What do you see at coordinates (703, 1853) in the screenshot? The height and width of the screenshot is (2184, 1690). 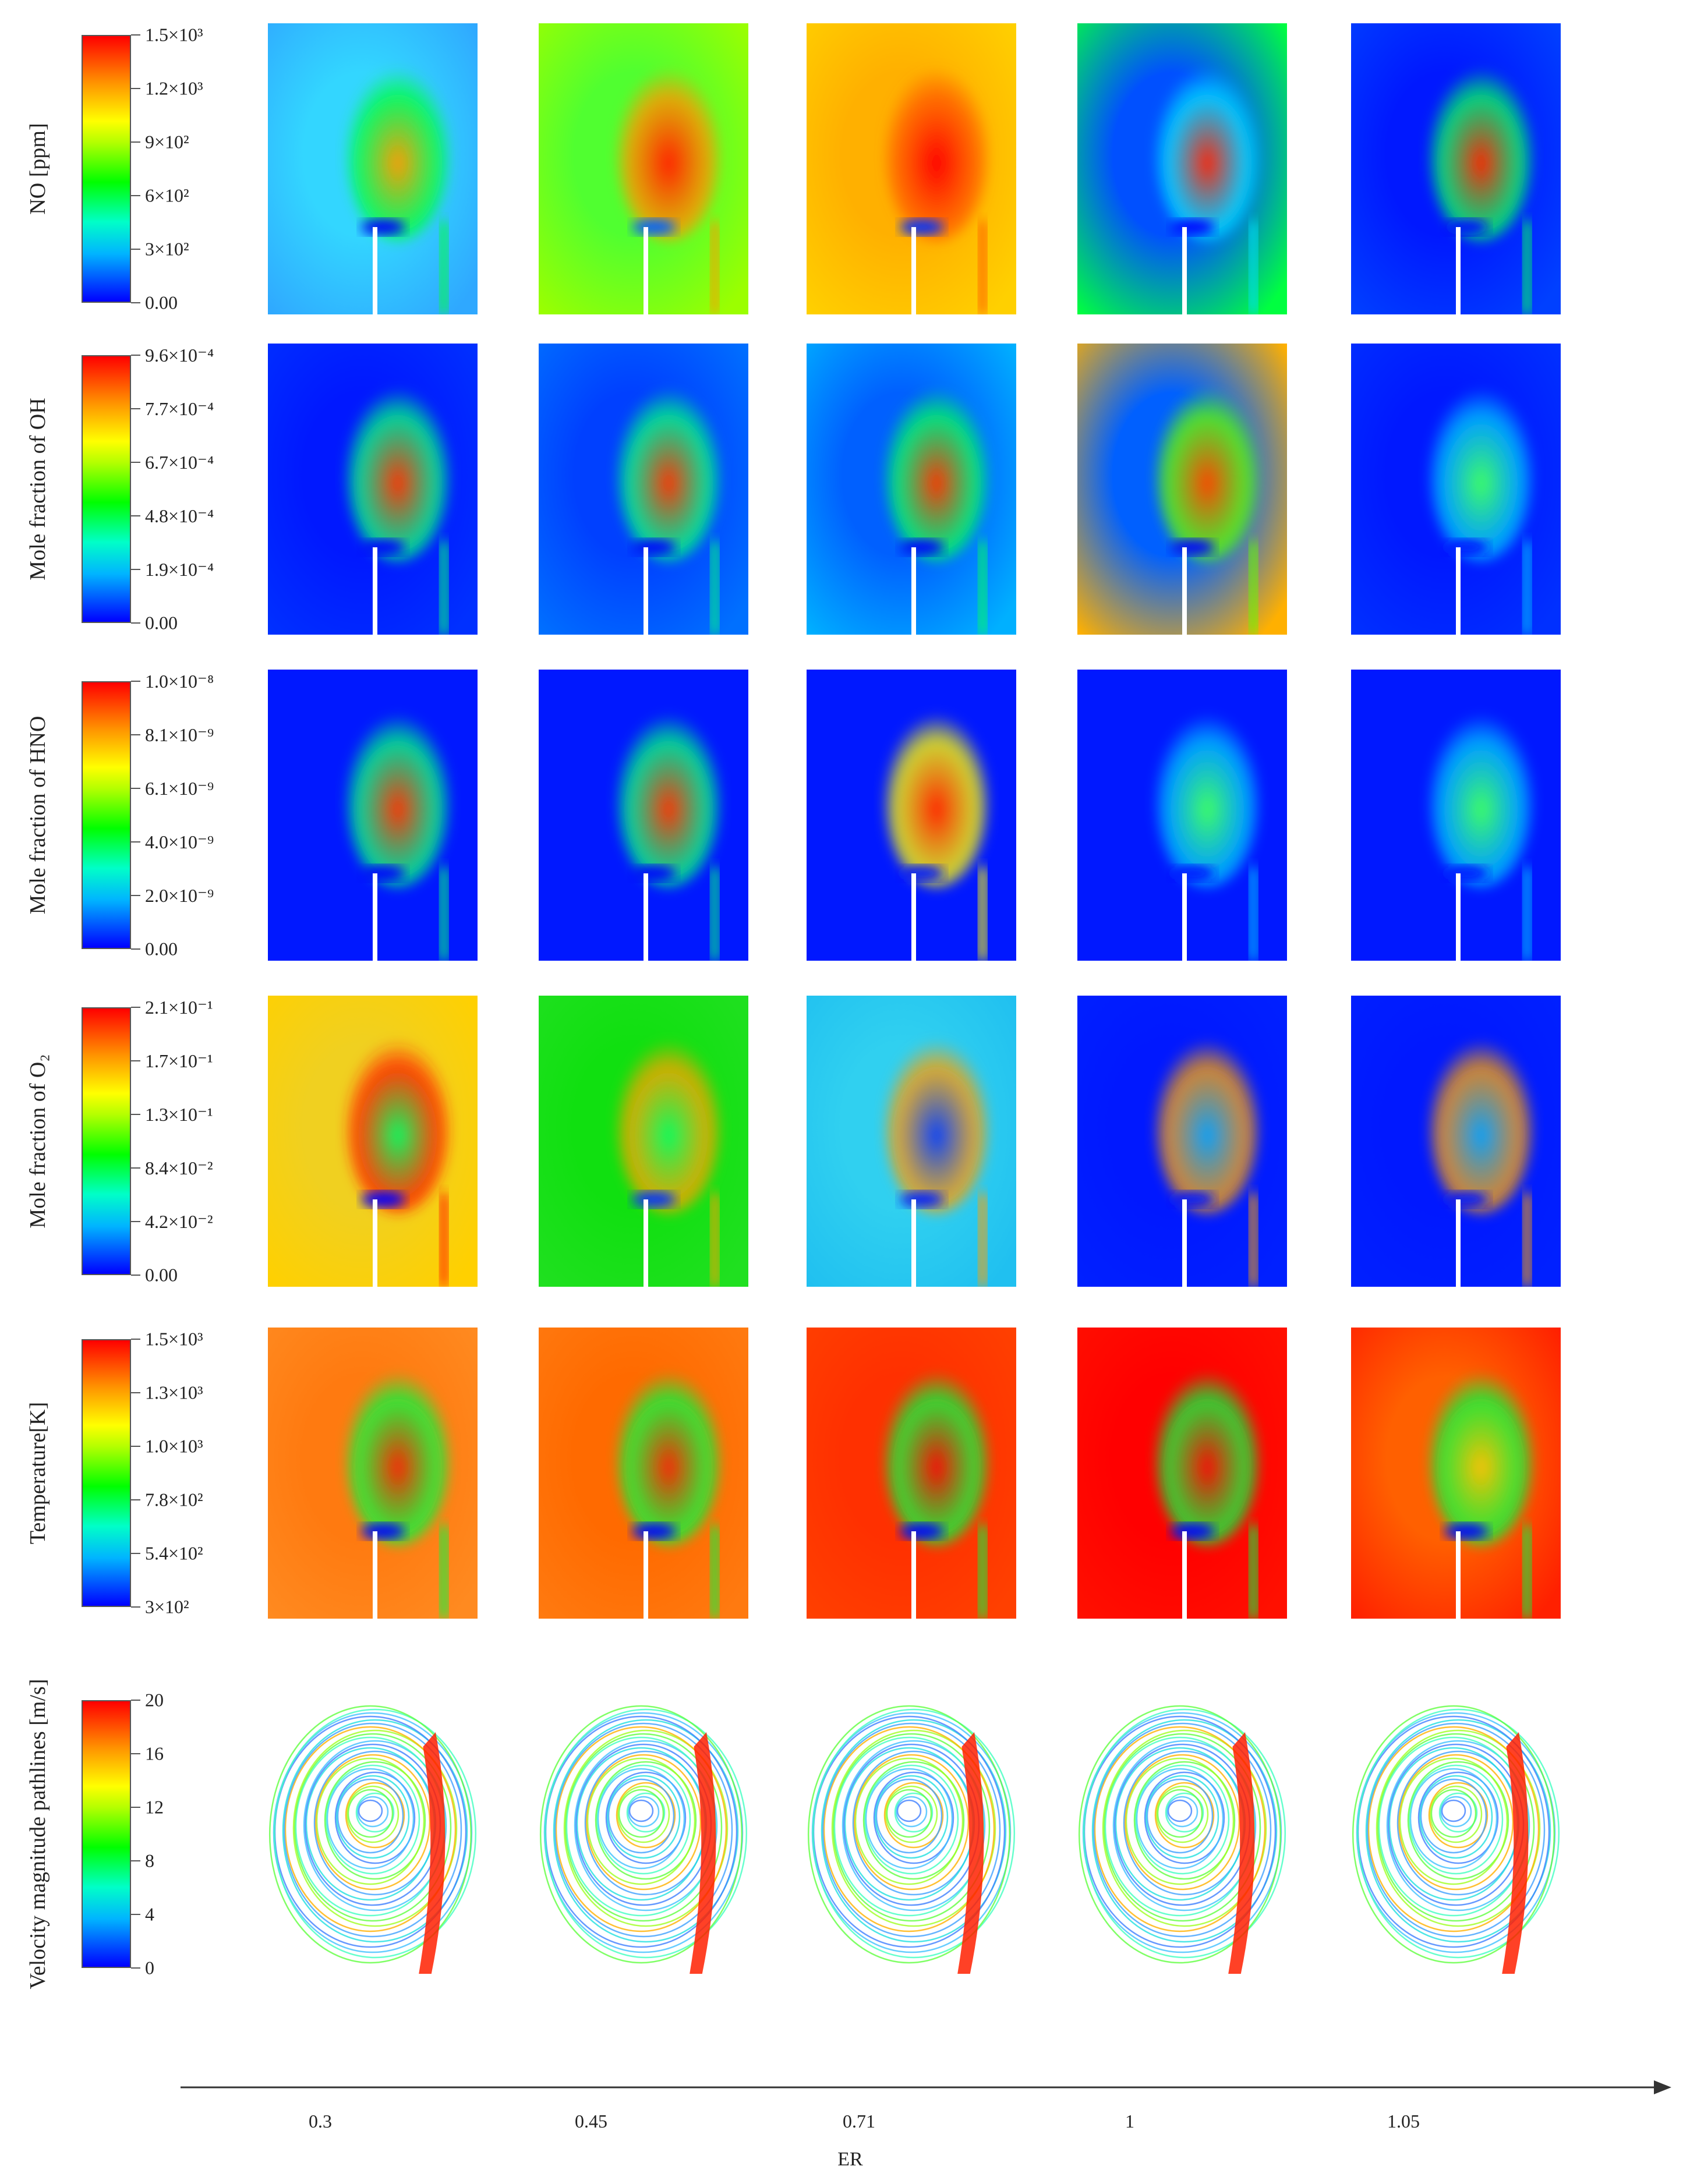 I see `high-velocity-jet` at bounding box center [703, 1853].